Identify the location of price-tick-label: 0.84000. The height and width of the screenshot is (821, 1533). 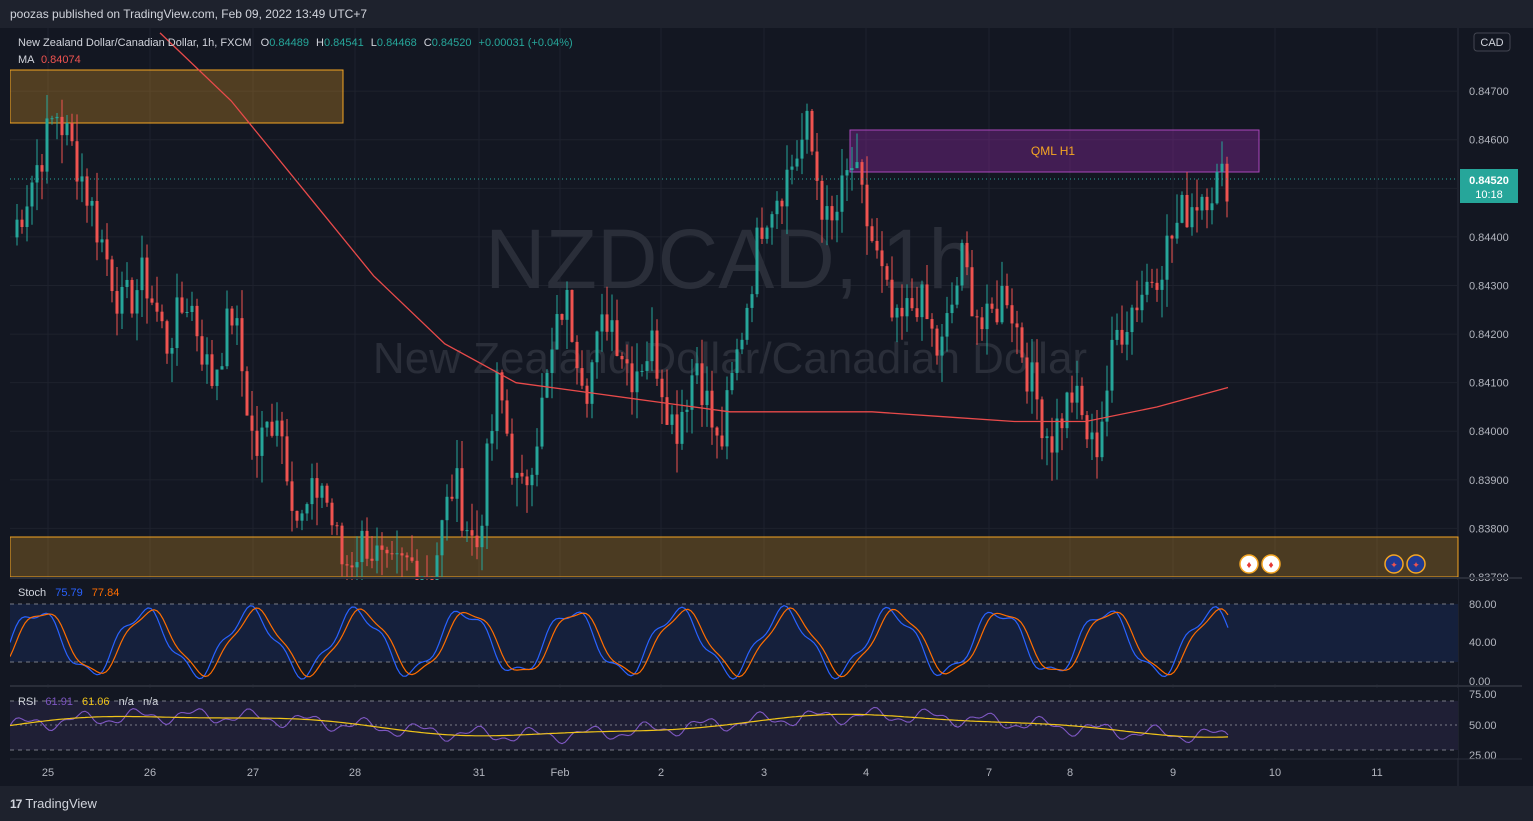
(1489, 432).